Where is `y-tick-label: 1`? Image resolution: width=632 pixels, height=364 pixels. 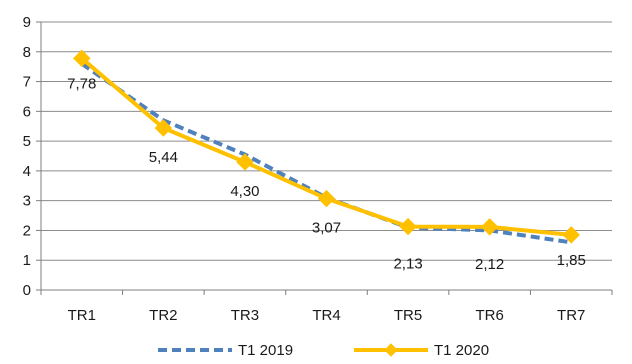
y-tick-label: 1 is located at coordinates (27, 260).